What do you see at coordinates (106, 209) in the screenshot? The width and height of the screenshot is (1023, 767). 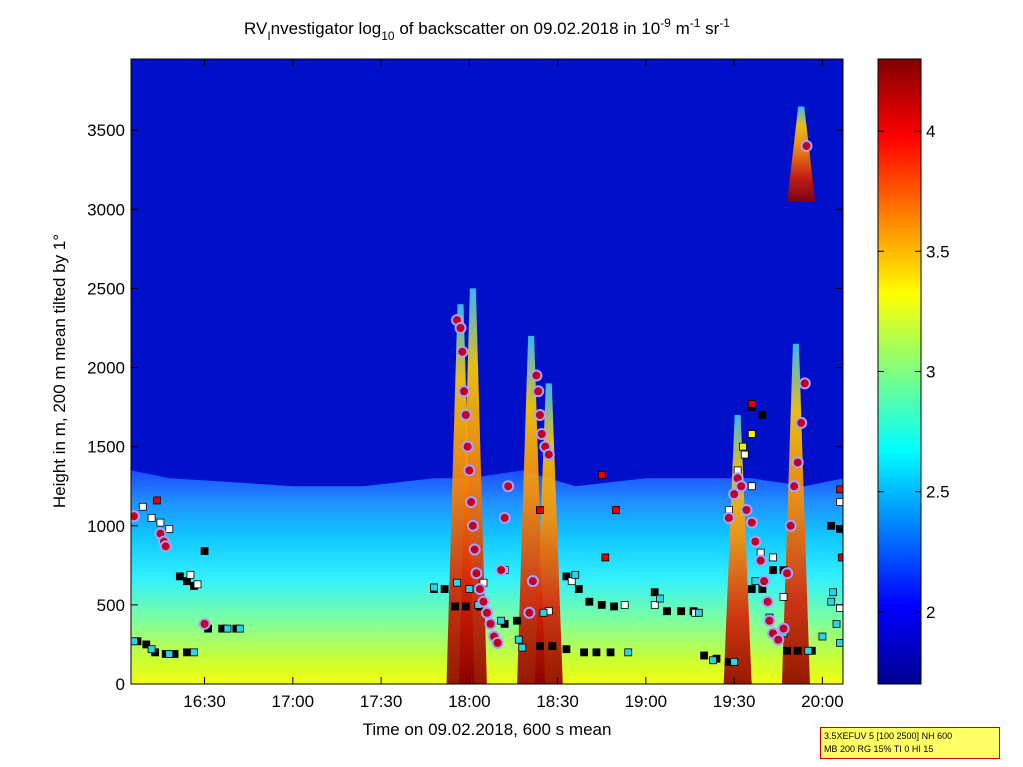 I see `y-tick-label: 3000` at bounding box center [106, 209].